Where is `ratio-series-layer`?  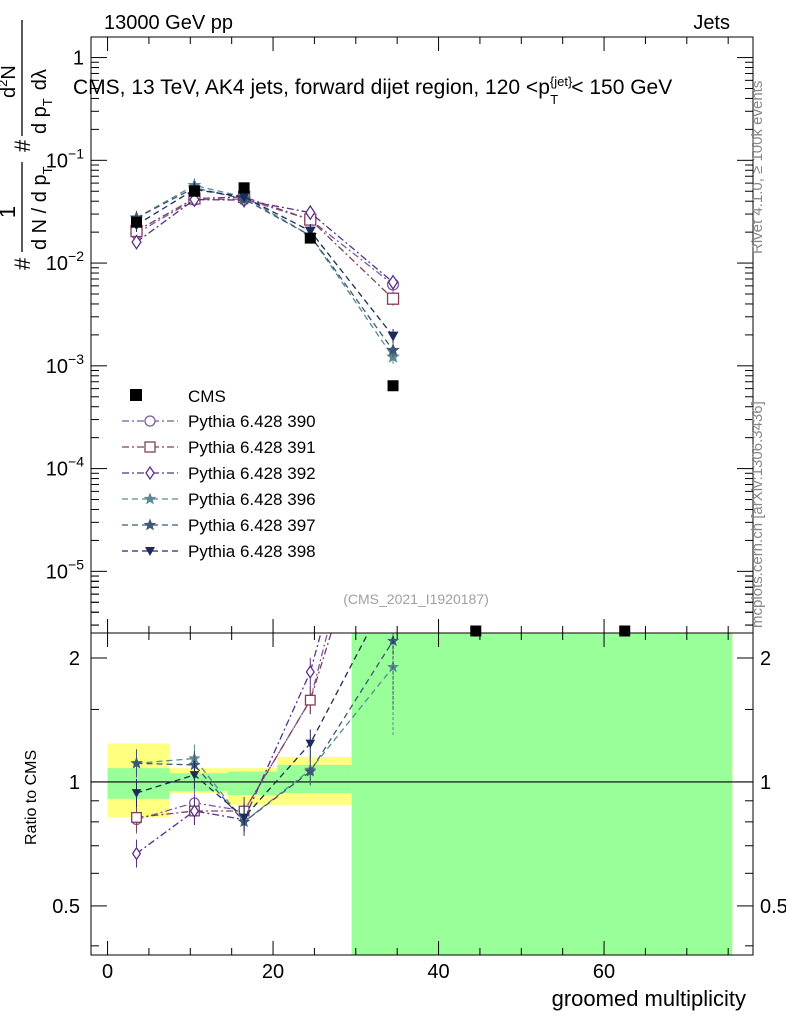
ratio-series-layer is located at coordinates (265, 750).